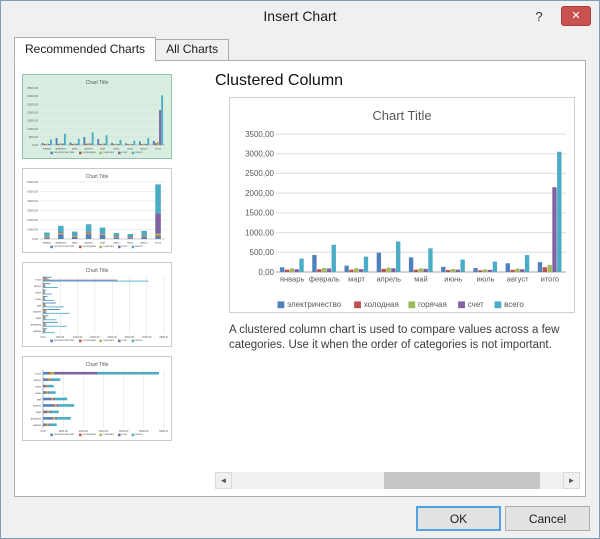  What do you see at coordinates (462, 480) in the screenshot?
I see `scrollbar-thumb` at bounding box center [462, 480].